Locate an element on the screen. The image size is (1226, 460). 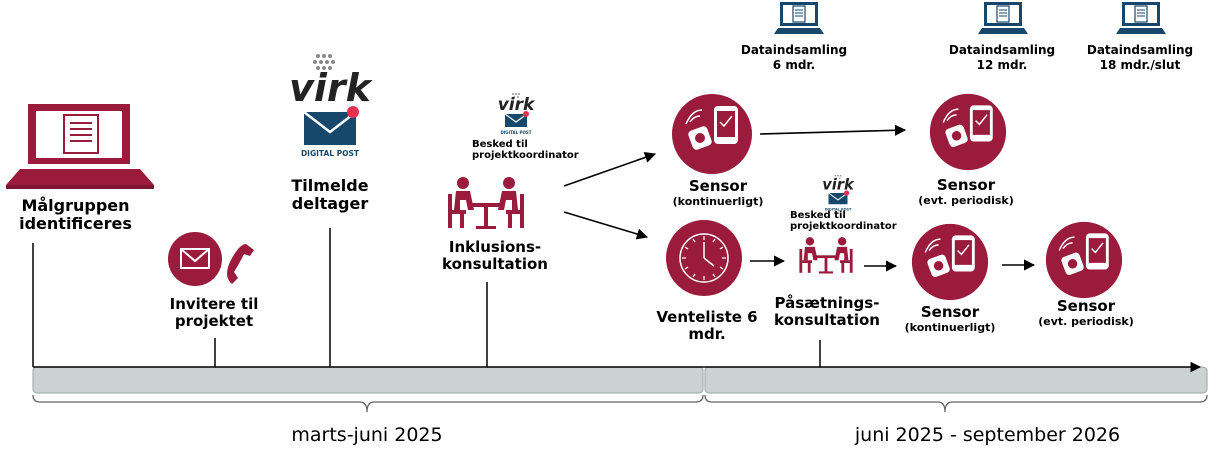
label-waitlist: Venteliste 6 mdr. is located at coordinates (707, 325).